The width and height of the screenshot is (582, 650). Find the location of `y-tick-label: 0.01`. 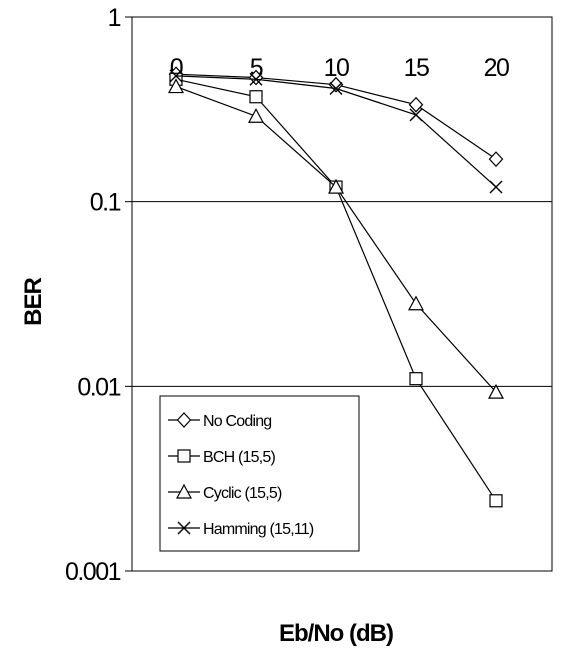

y-tick-label: 0.01 is located at coordinates (98, 387).